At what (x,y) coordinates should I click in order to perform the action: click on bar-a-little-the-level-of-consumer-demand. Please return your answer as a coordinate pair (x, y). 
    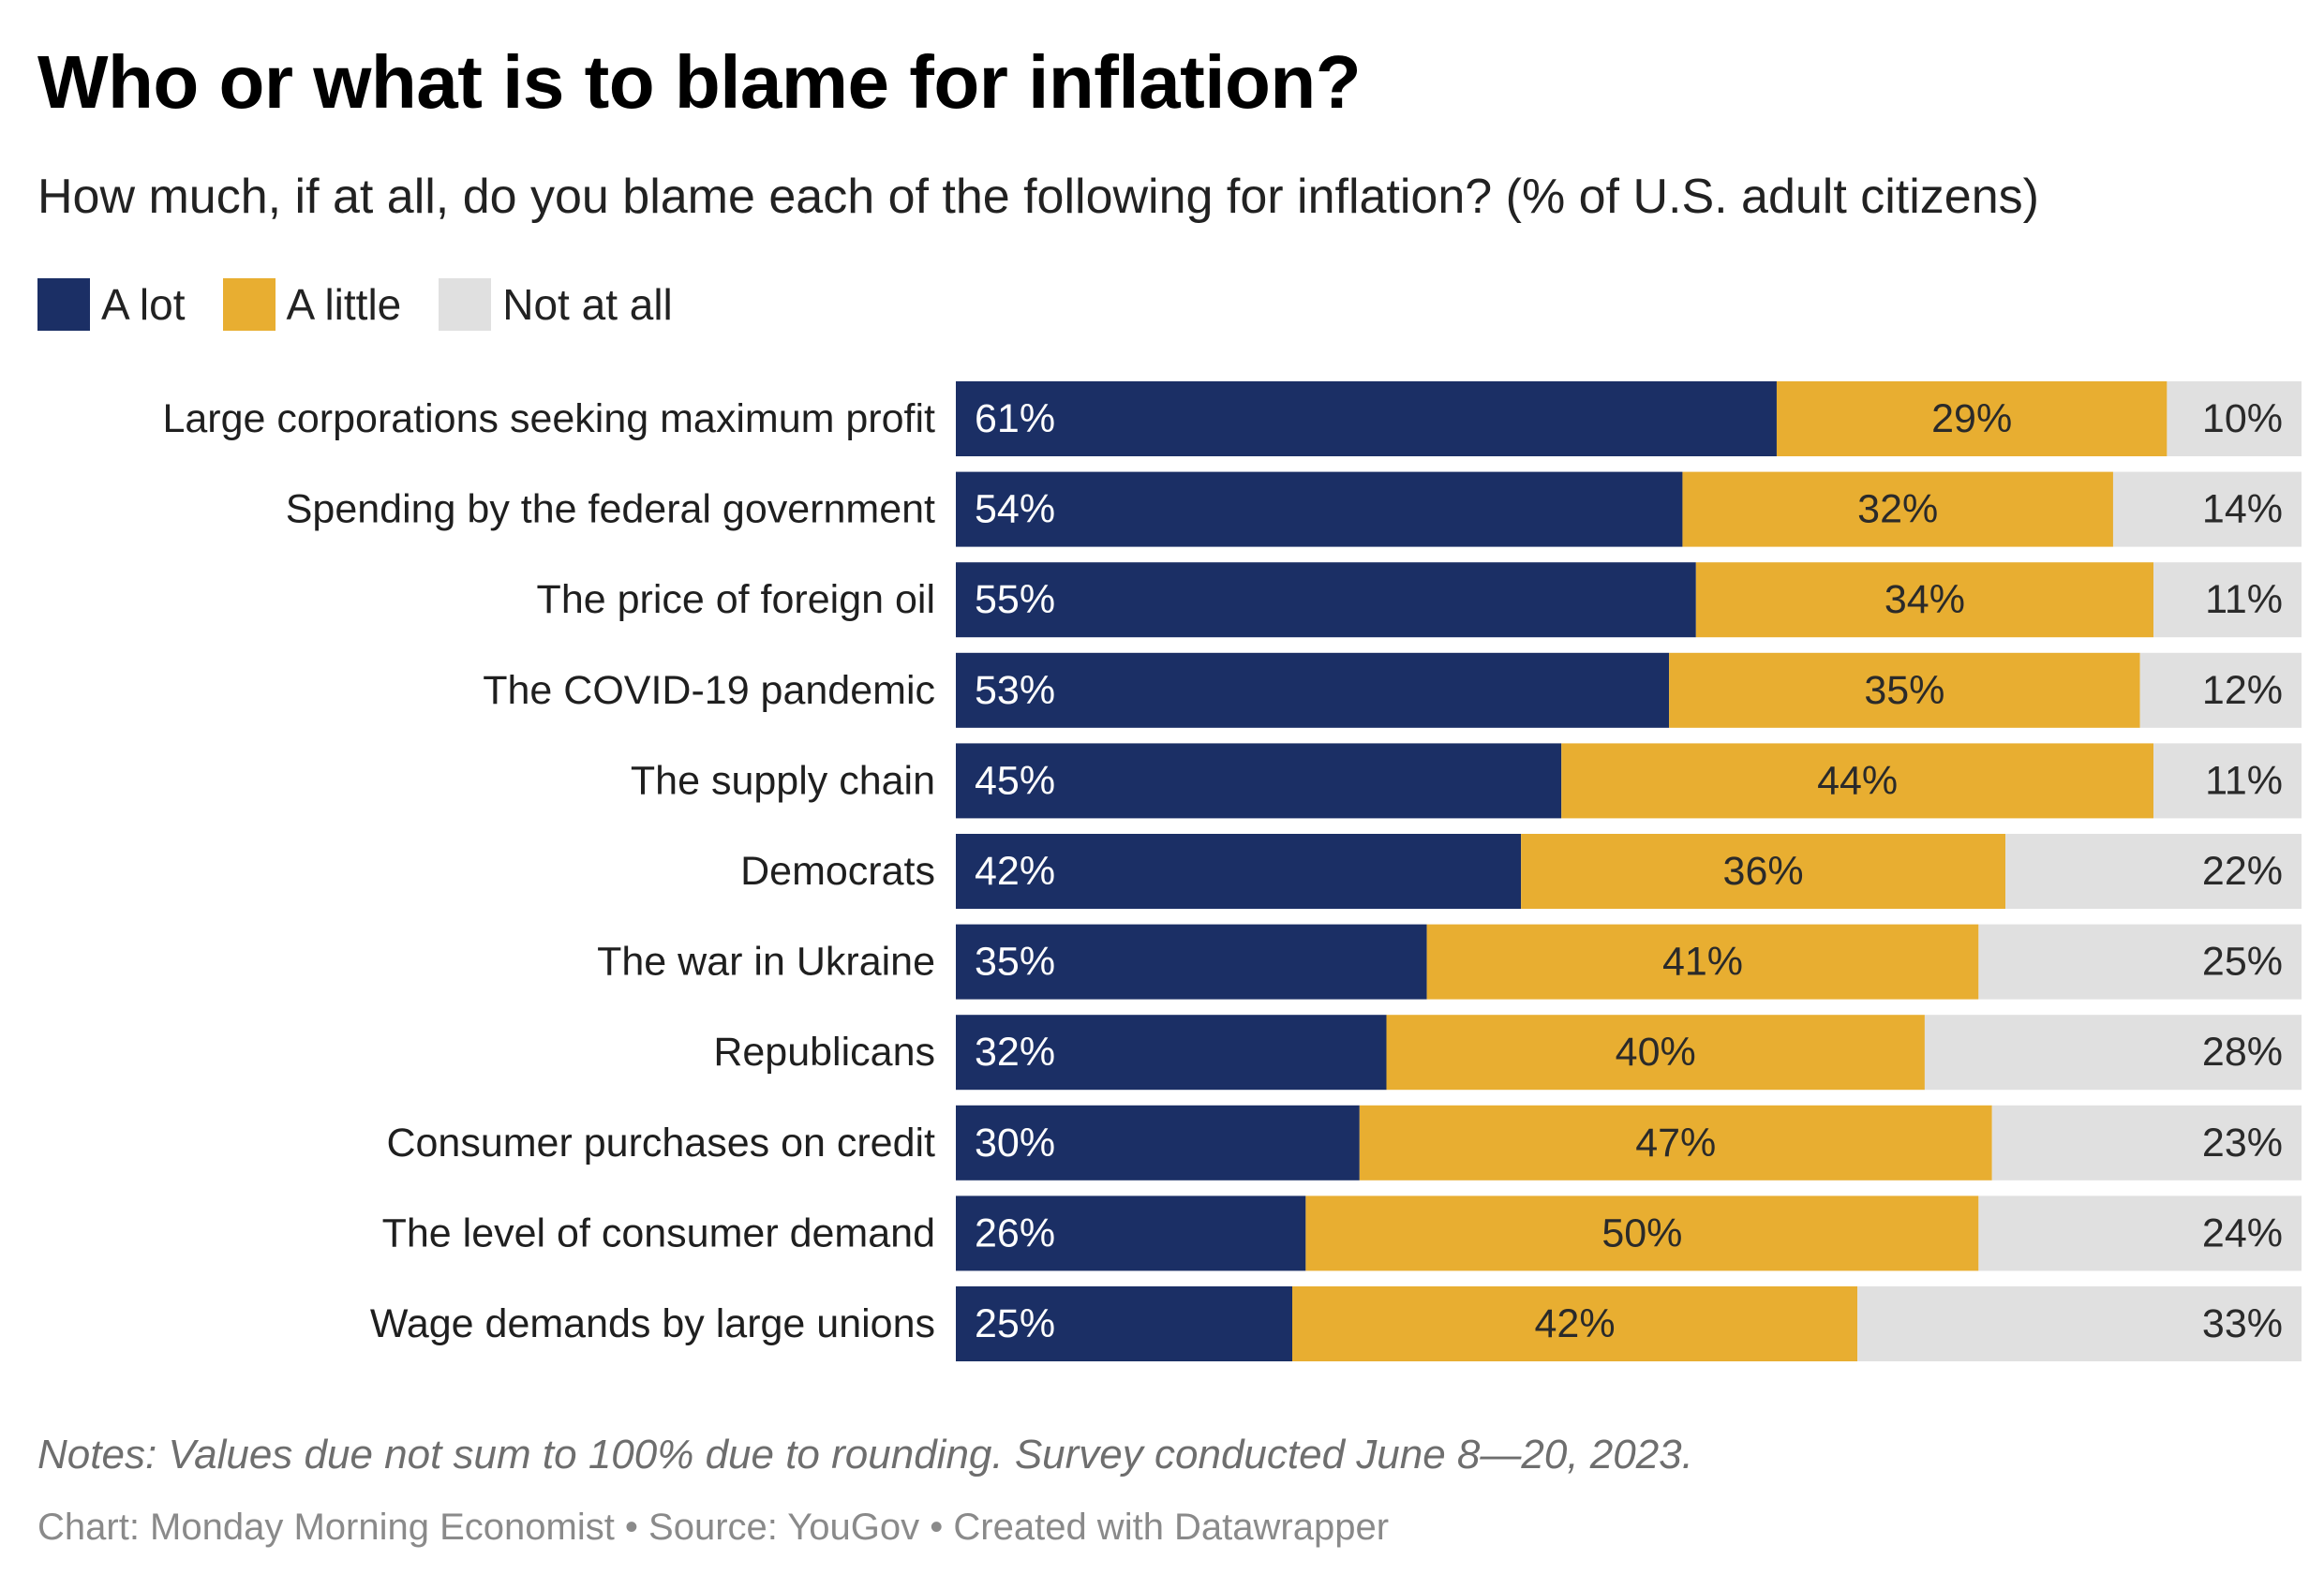
    Looking at the image, I should click on (1642, 1233).